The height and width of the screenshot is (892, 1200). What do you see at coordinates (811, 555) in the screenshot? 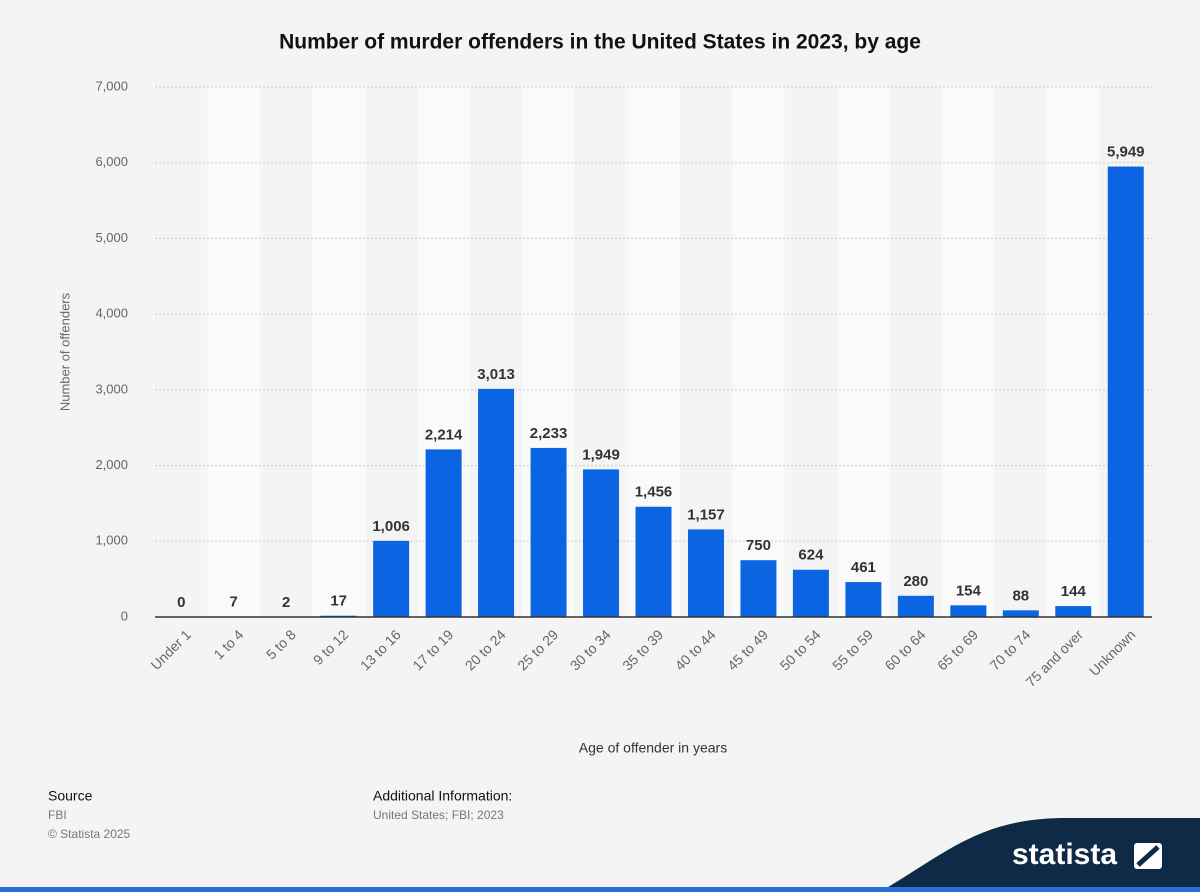
I see `value-label: 624` at bounding box center [811, 555].